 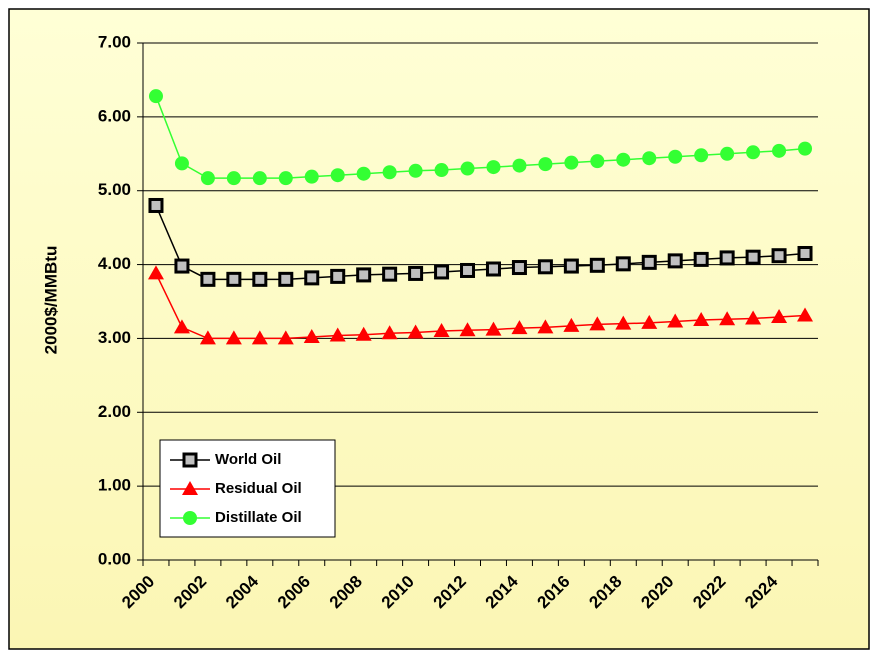 What do you see at coordinates (114, 189) in the screenshot?
I see `y-tick-label: 5.00` at bounding box center [114, 189].